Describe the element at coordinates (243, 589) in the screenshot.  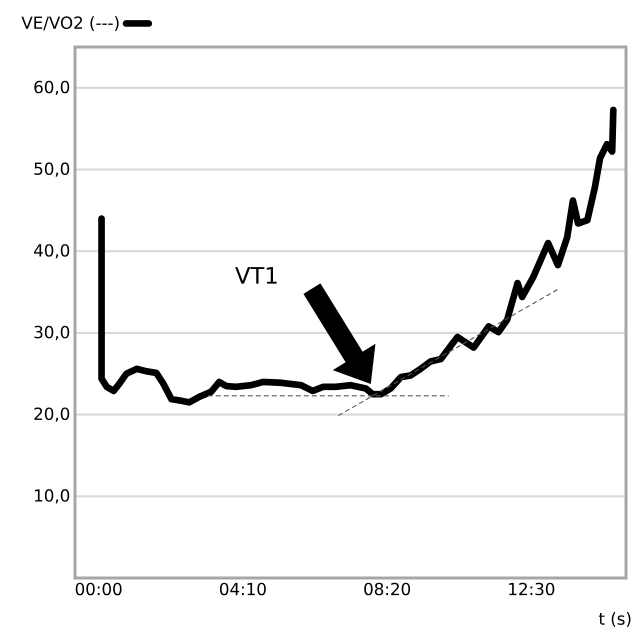
I see `x-tick-label: 04:10` at that location.